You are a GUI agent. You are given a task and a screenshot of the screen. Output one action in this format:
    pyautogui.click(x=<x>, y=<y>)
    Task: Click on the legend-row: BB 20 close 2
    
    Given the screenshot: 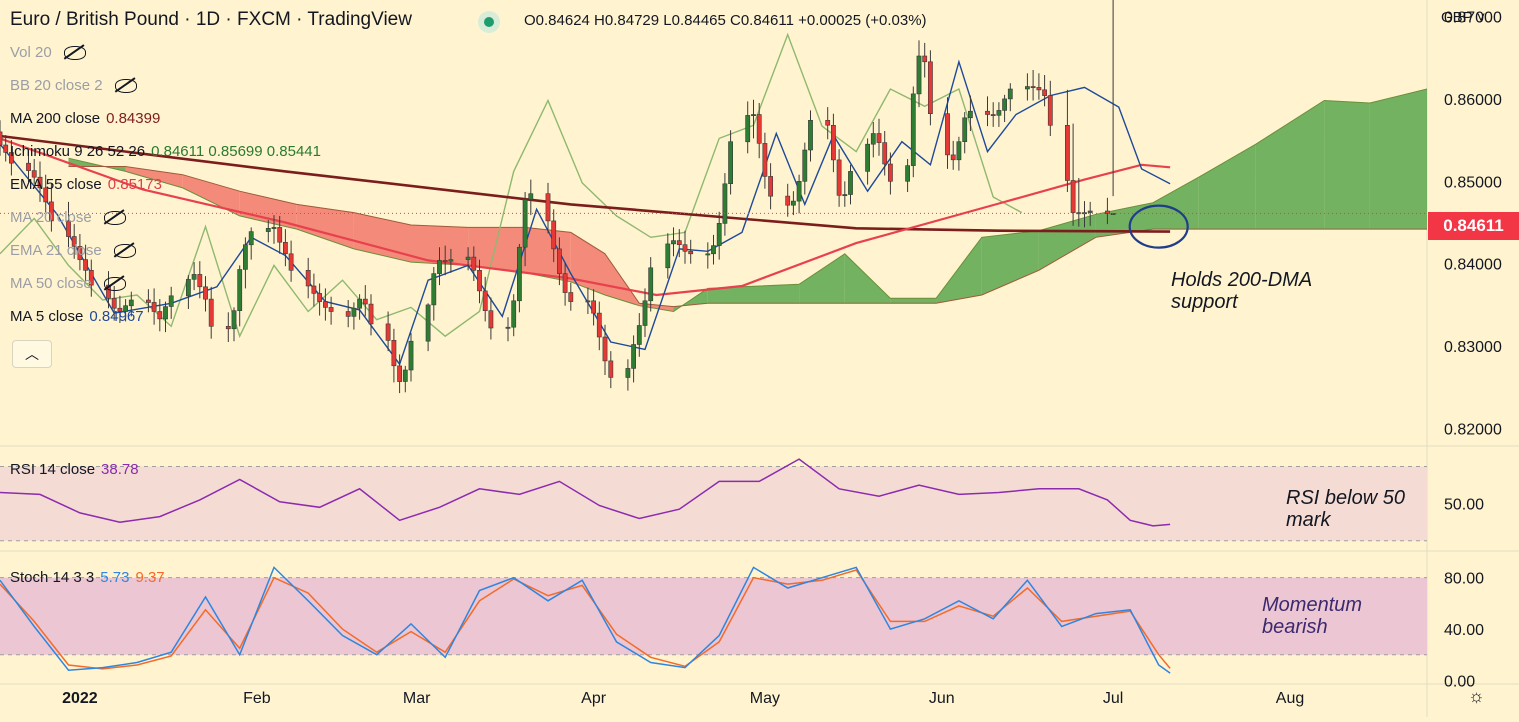 What is the action you would take?
    pyautogui.click(x=73, y=85)
    